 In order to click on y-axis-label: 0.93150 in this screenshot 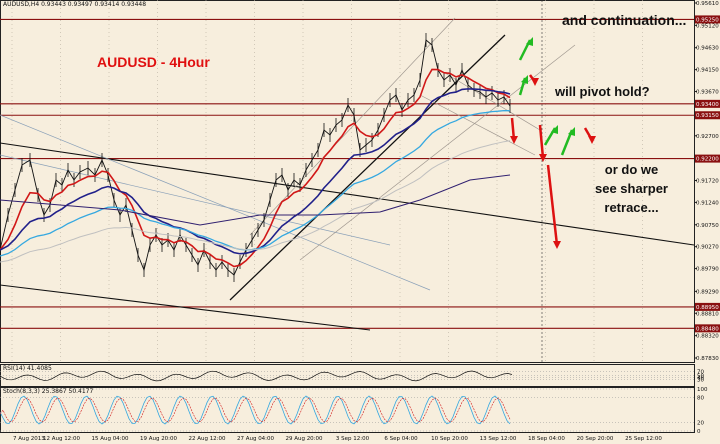, I will do `click(707, 116)`.